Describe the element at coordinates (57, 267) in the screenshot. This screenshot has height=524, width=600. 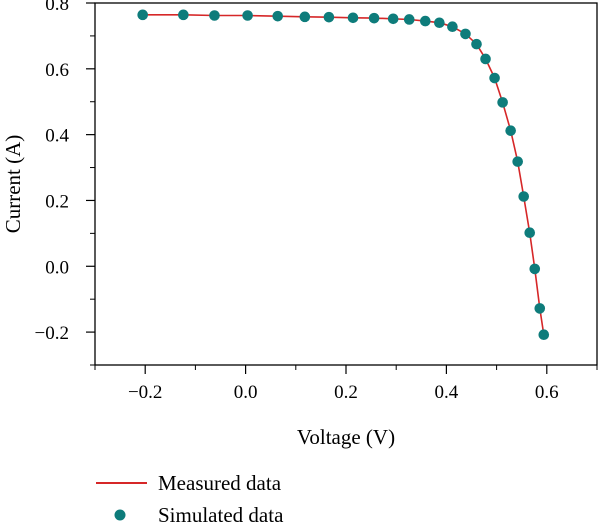
I see `y-tick-label: 0.0` at that location.